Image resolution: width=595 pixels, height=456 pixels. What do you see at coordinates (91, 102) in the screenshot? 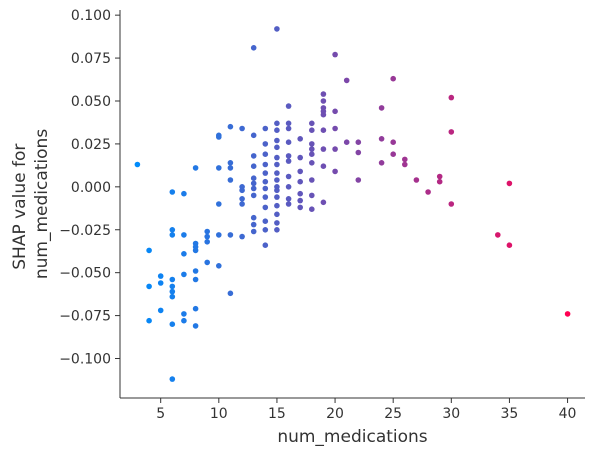
I see `y-tick-label: 0.050` at bounding box center [91, 102].